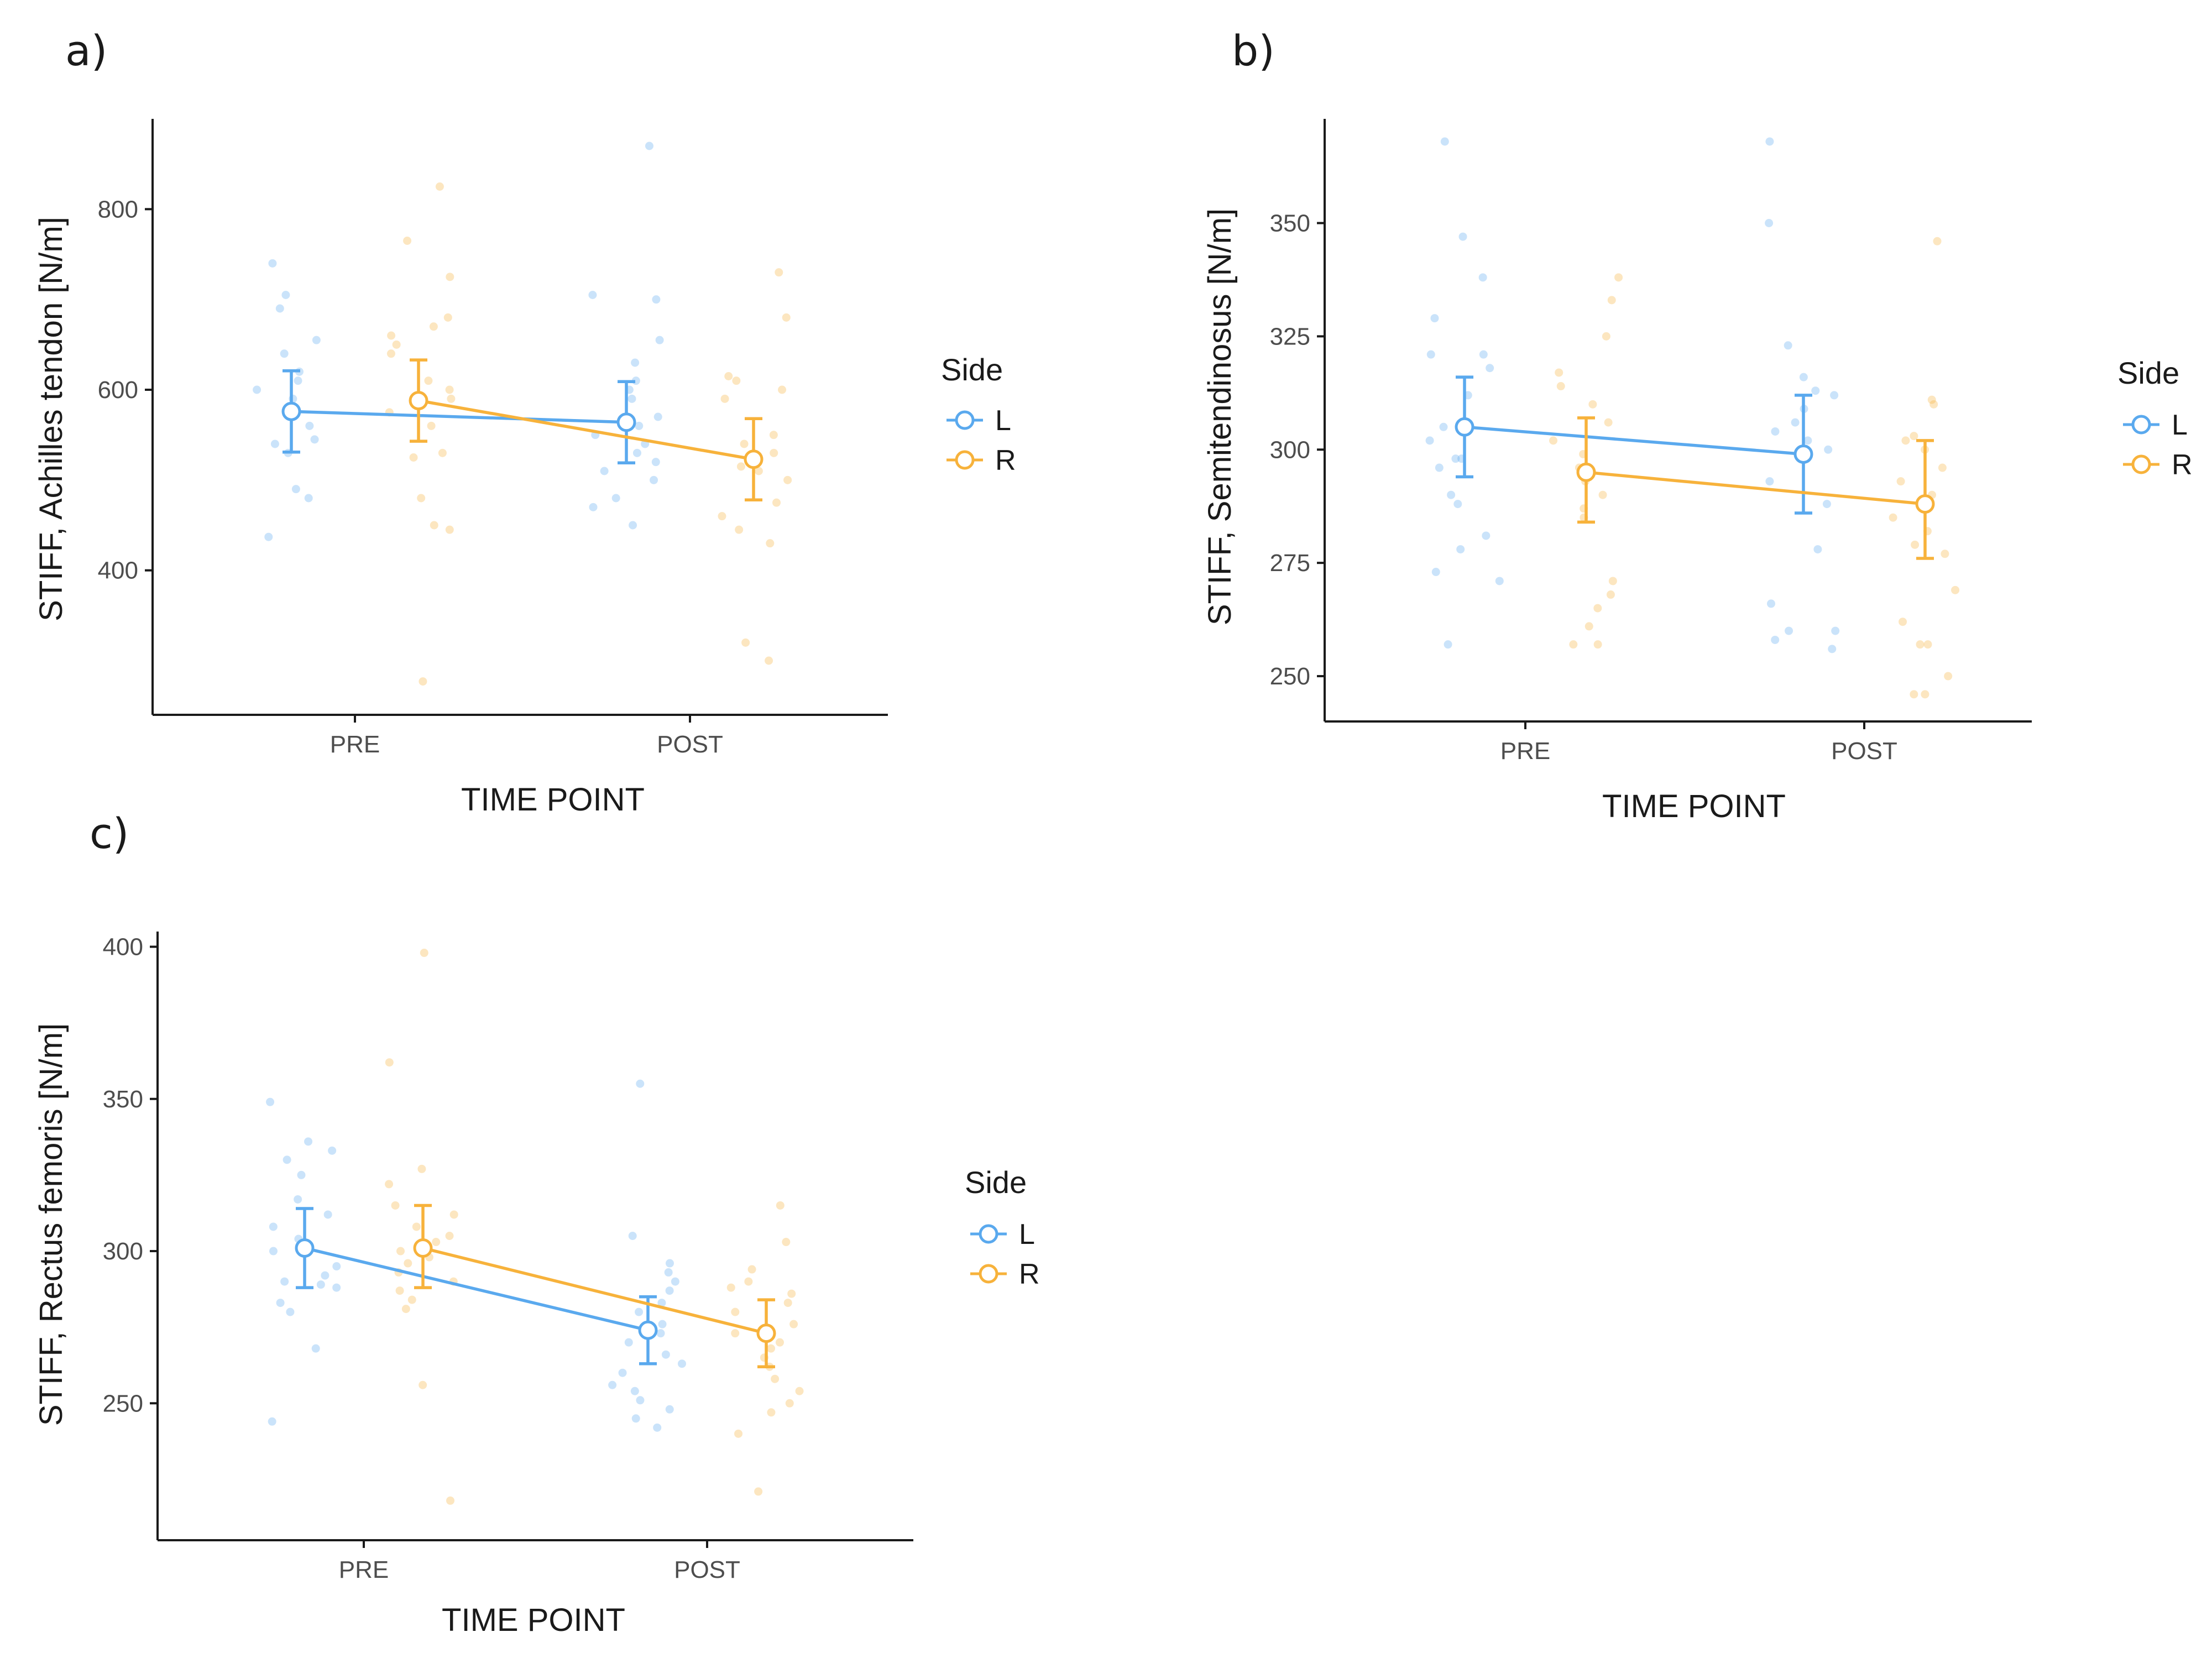 This screenshot has width=2212, height=1653. I want to click on panel-c-label: c), so click(109, 833).